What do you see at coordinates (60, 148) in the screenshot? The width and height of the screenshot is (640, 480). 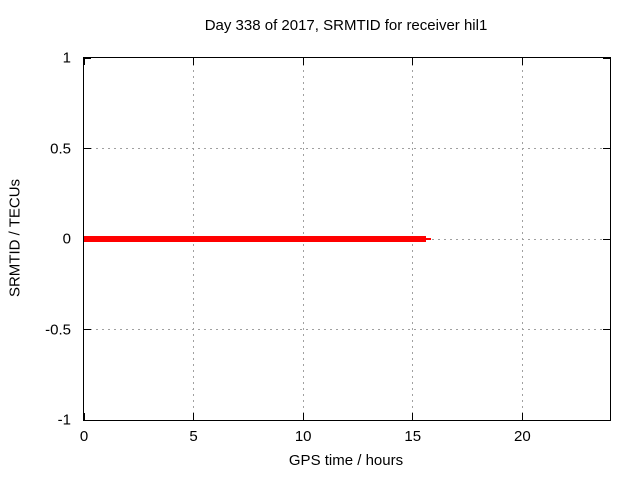 I see `y-tick-label: 0.5` at bounding box center [60, 148].